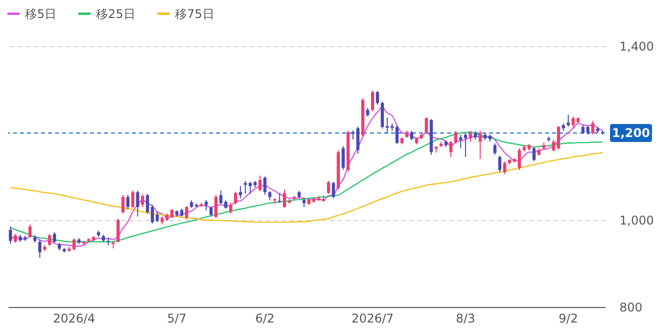 The width and height of the screenshot is (659, 333). Describe the element at coordinates (176, 319) in the screenshot. I see `x-tick-label: 5/7` at that location.